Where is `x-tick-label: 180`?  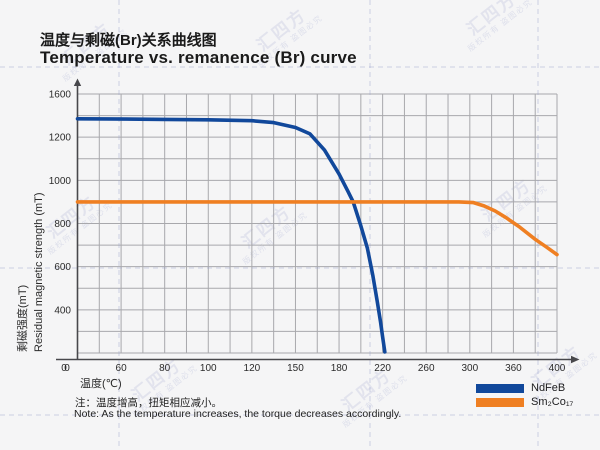 x-tick-label: 180 is located at coordinates (339, 368).